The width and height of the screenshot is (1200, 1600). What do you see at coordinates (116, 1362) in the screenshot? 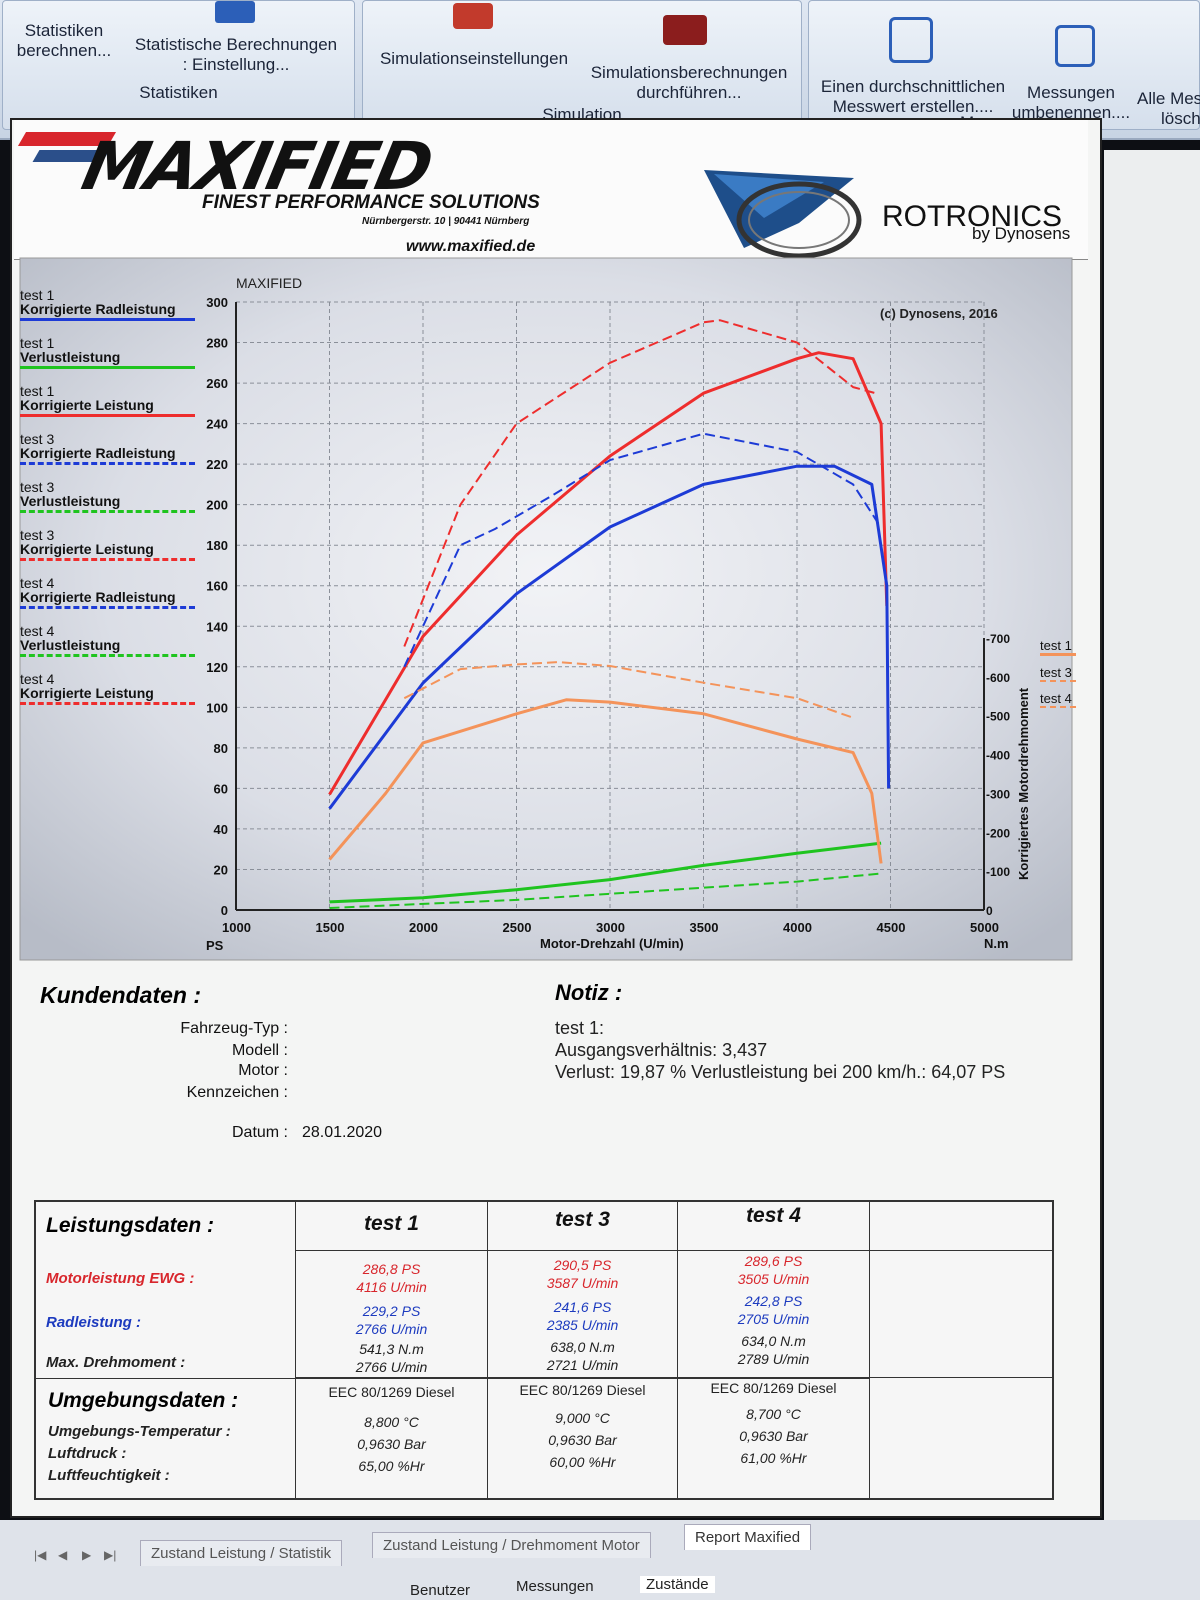
I see `drehmoment-label: Max. Drehmoment :` at bounding box center [116, 1362].